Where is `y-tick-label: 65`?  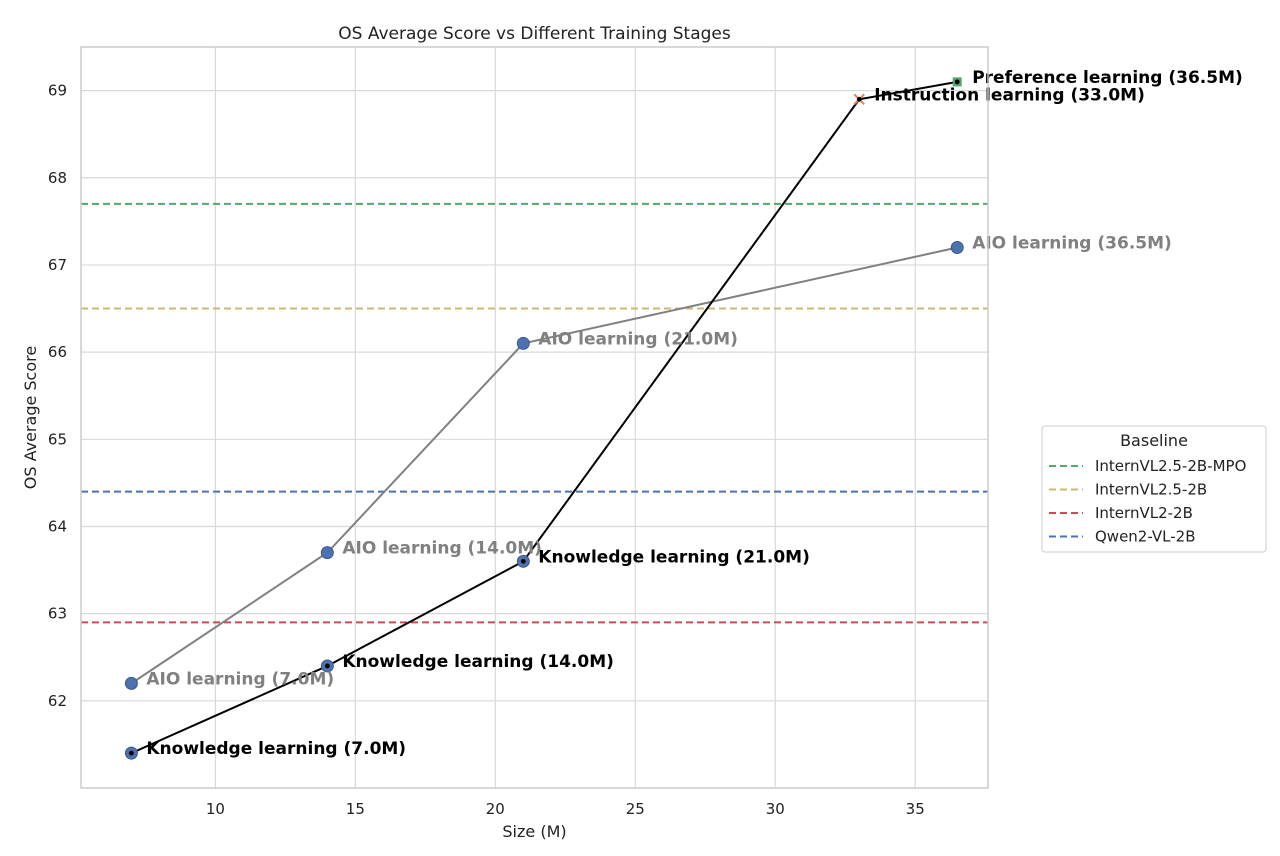 y-tick-label: 65 is located at coordinates (57, 439).